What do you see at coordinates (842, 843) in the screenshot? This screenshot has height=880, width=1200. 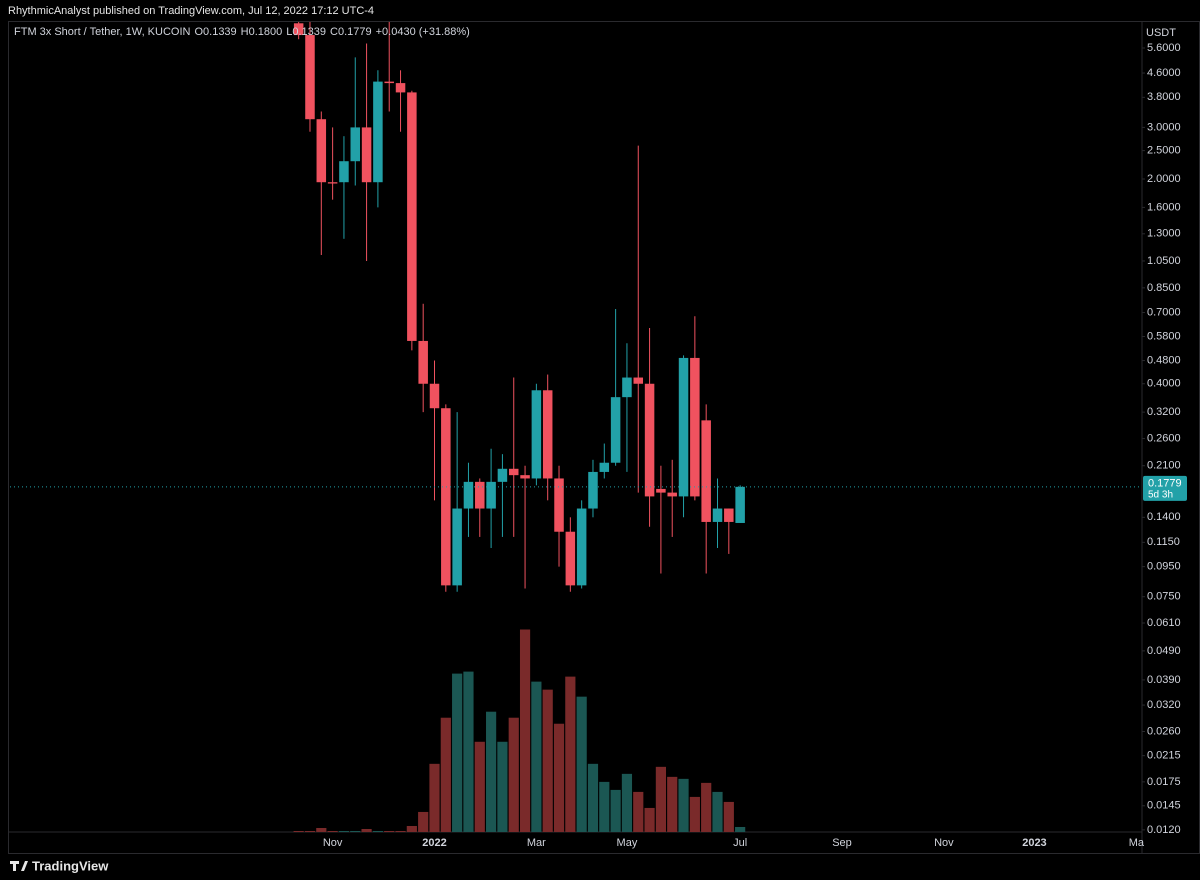 I see `x-tick-label: Sep` at bounding box center [842, 843].